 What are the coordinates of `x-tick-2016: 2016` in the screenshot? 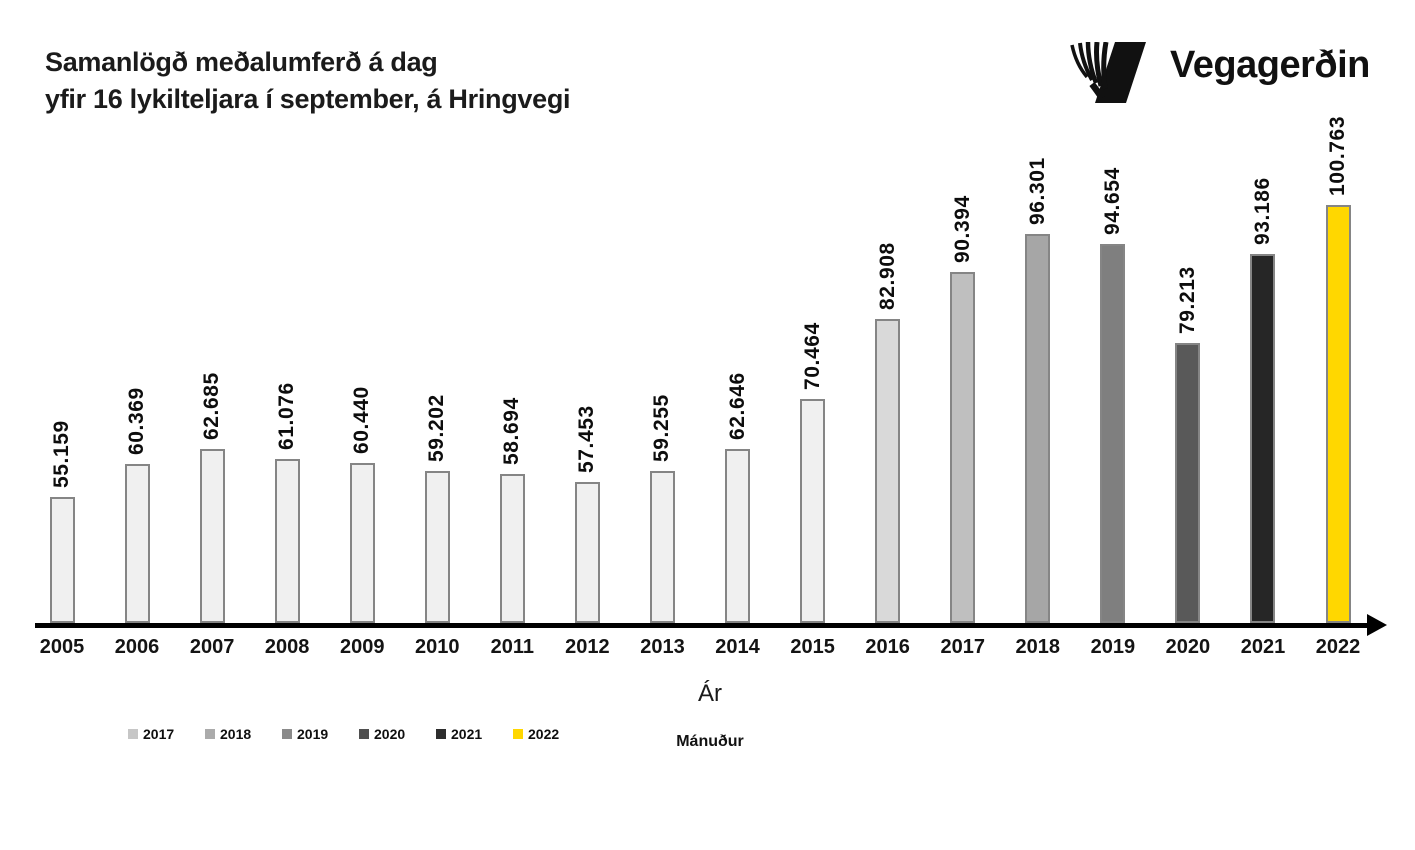 It's located at (887, 647).